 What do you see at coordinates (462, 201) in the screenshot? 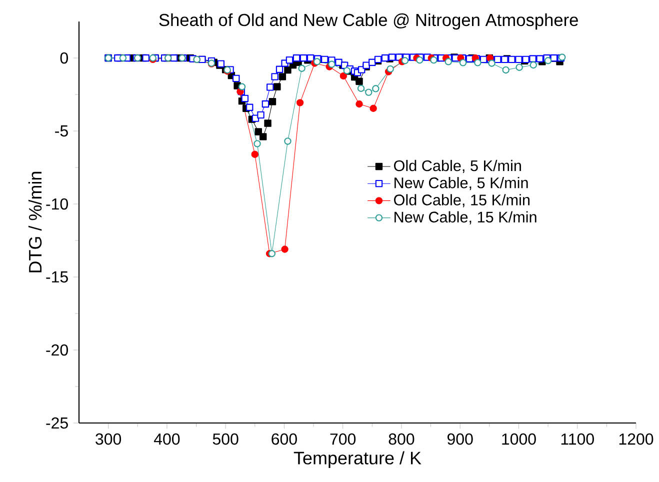
I see `legend-label: Old Cable, 15 K/min` at bounding box center [462, 201].